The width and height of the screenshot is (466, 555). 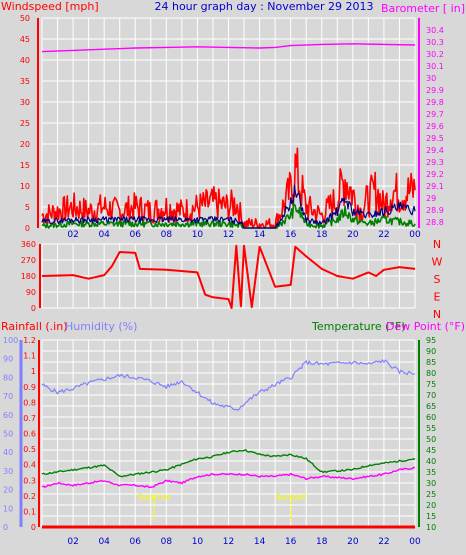 I want to click on humidity-tick-label: 0, so click(x=5, y=527).